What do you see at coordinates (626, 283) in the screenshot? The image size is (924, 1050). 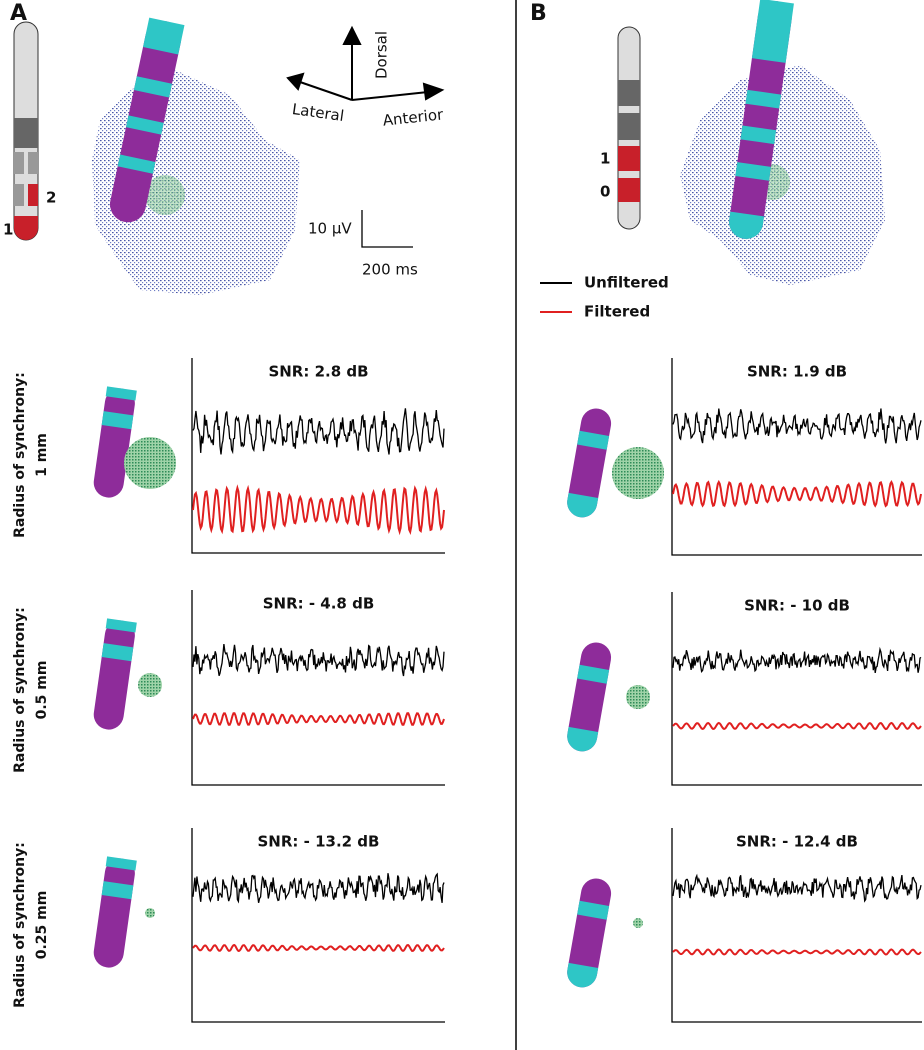 I see `legend-label: Unfiltered` at bounding box center [626, 283].